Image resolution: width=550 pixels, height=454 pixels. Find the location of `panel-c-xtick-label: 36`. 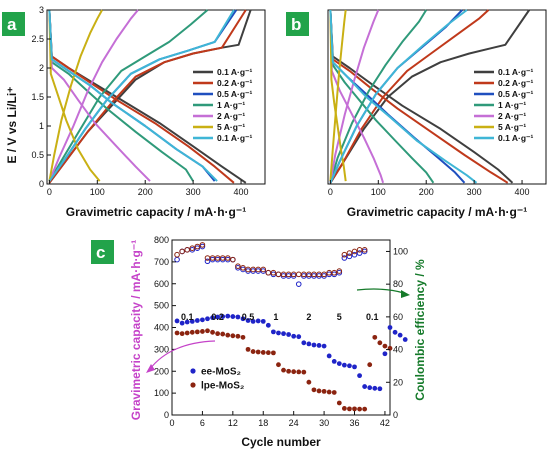

panel-c-xtick-label: 36 is located at coordinates (355, 423).